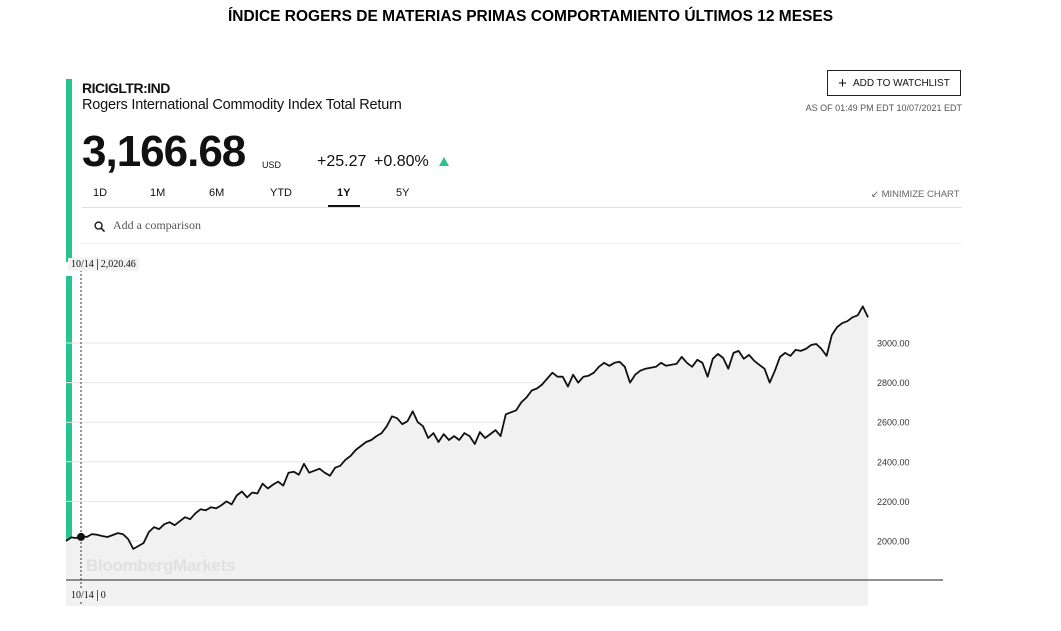  Describe the element at coordinates (344, 206) in the screenshot. I see `active-tab-indicator` at that location.